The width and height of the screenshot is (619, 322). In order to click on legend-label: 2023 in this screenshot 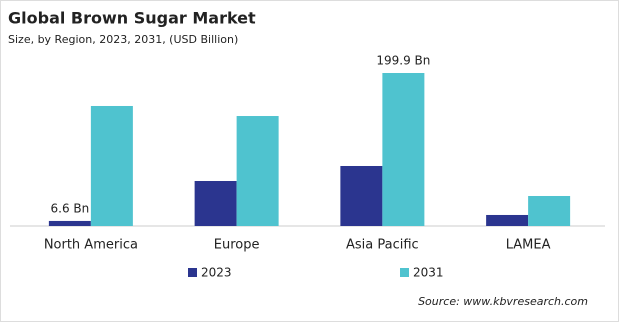, I will do `click(216, 273)`.